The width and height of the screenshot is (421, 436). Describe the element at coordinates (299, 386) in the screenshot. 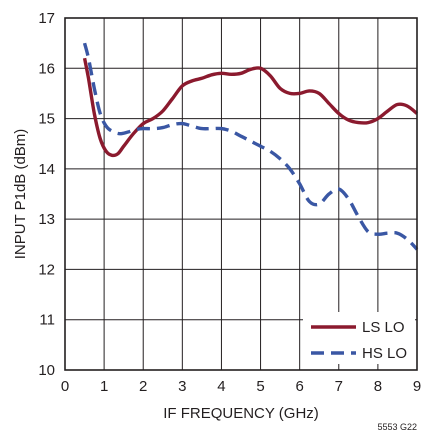

I see `x-tick-label-6: 6` at that location.